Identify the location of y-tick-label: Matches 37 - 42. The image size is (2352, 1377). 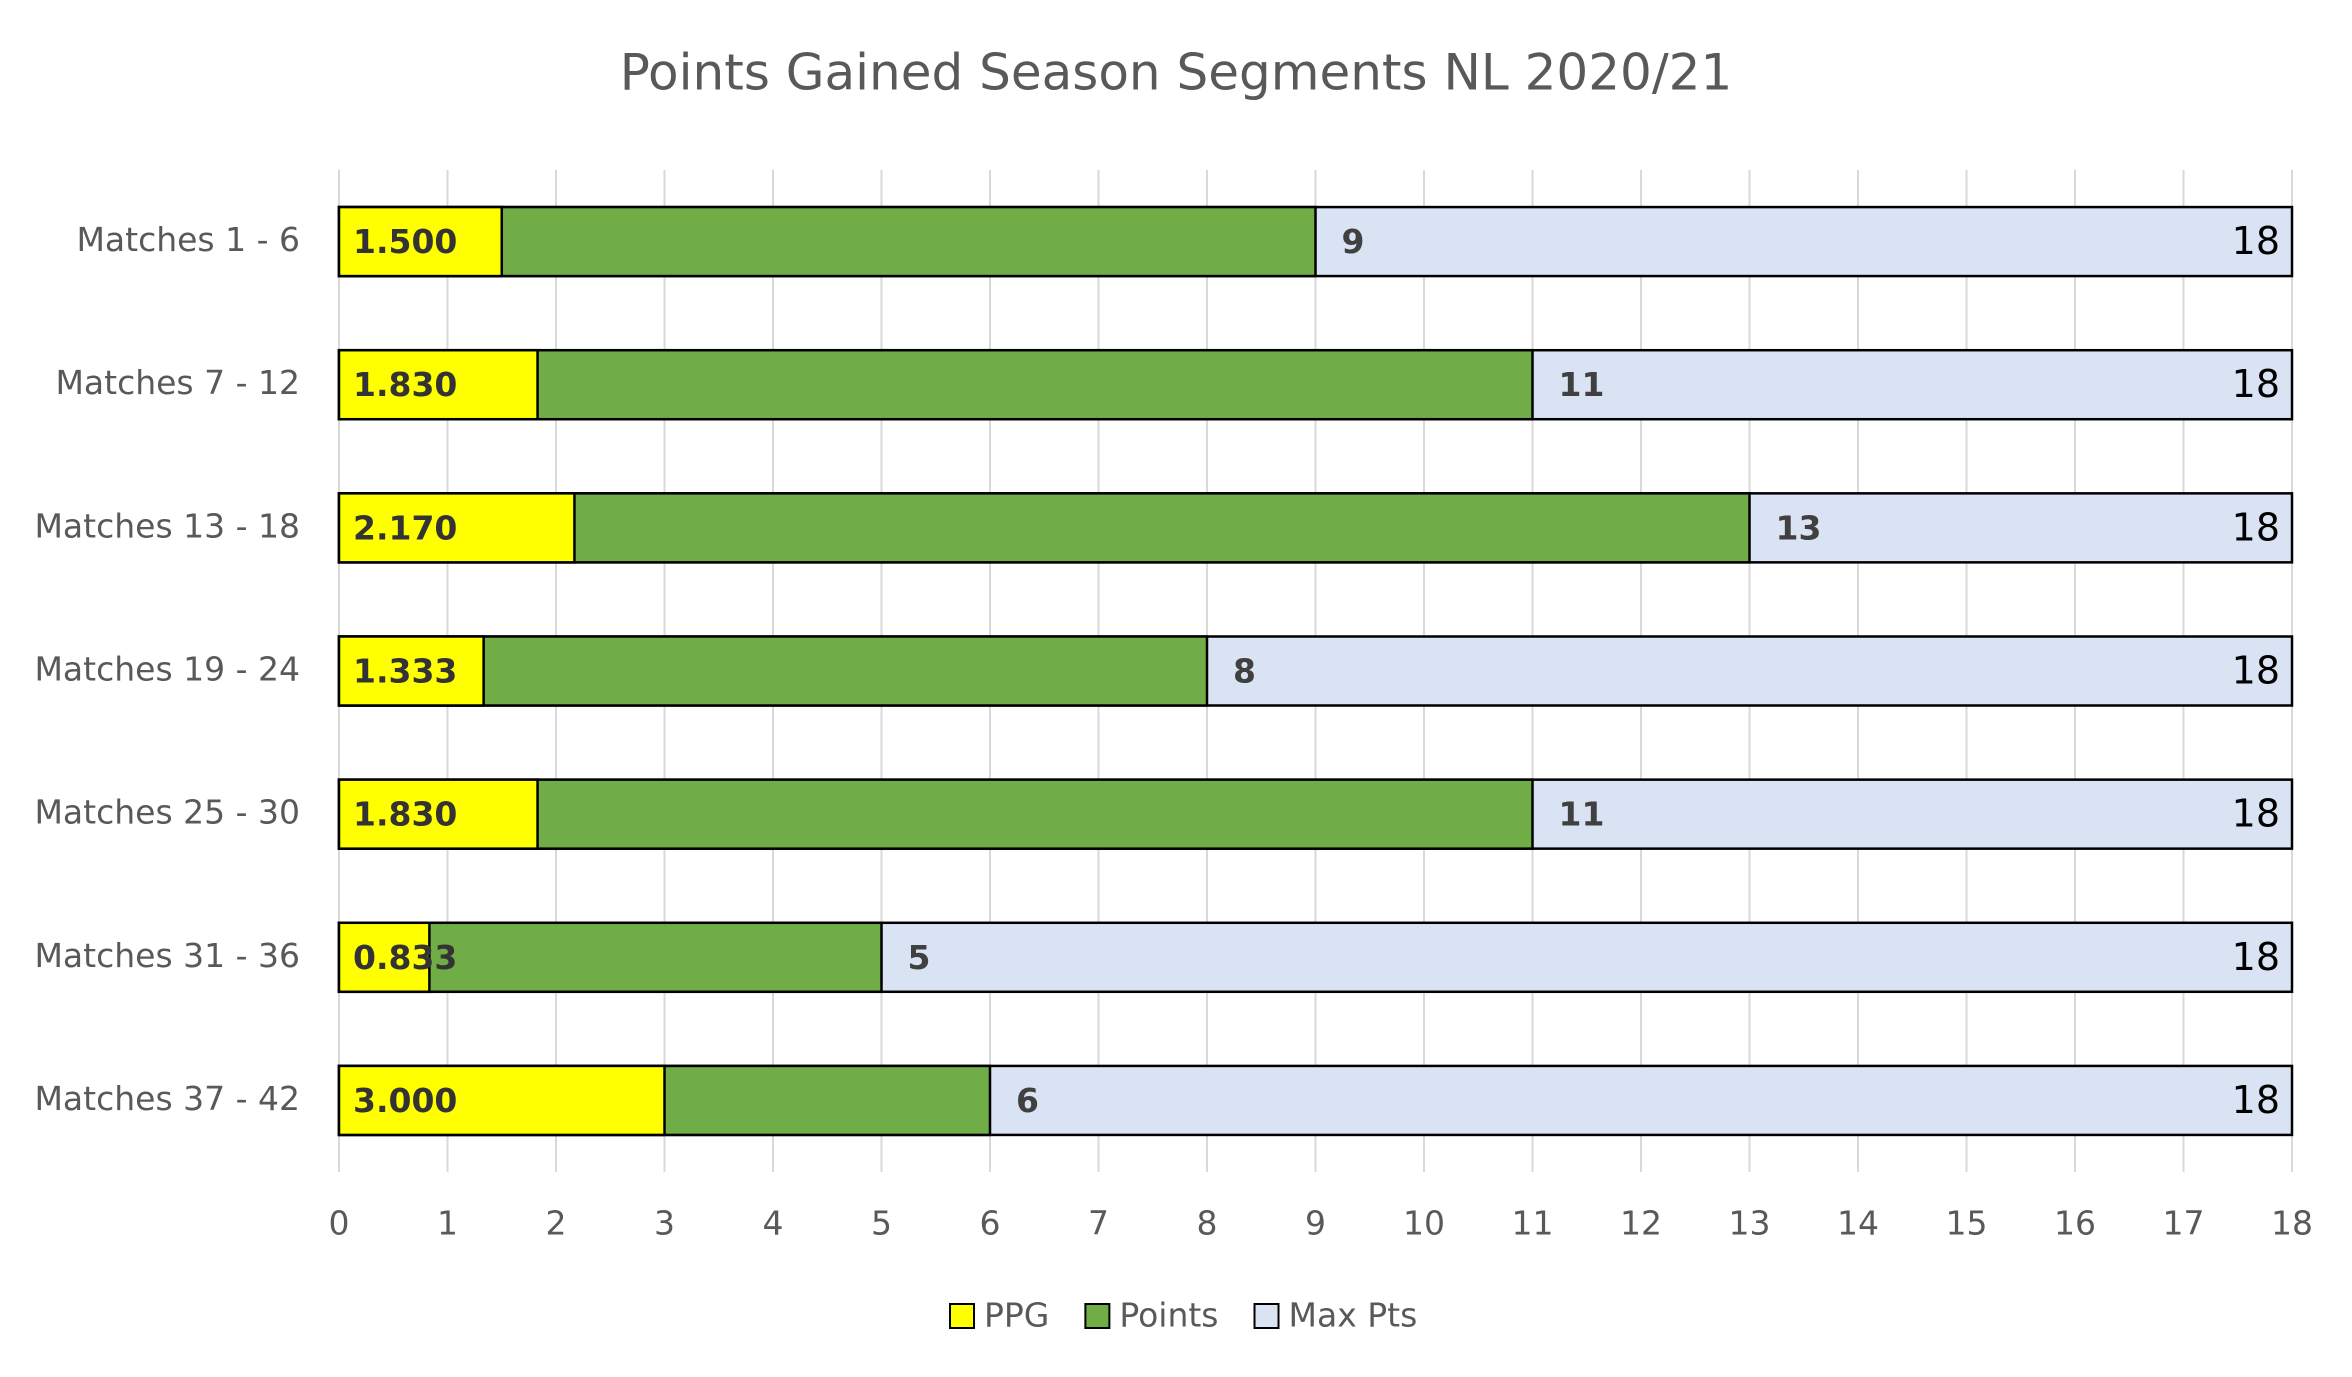
(167, 1098).